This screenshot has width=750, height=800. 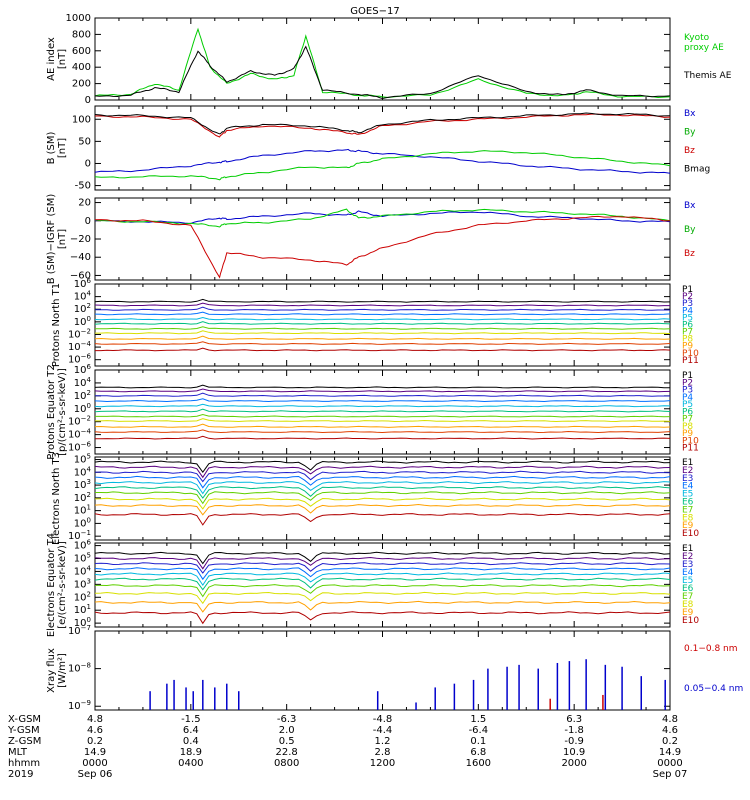 What do you see at coordinates (687, 412) in the screenshot?
I see `legend-p6: P6` at bounding box center [687, 412].